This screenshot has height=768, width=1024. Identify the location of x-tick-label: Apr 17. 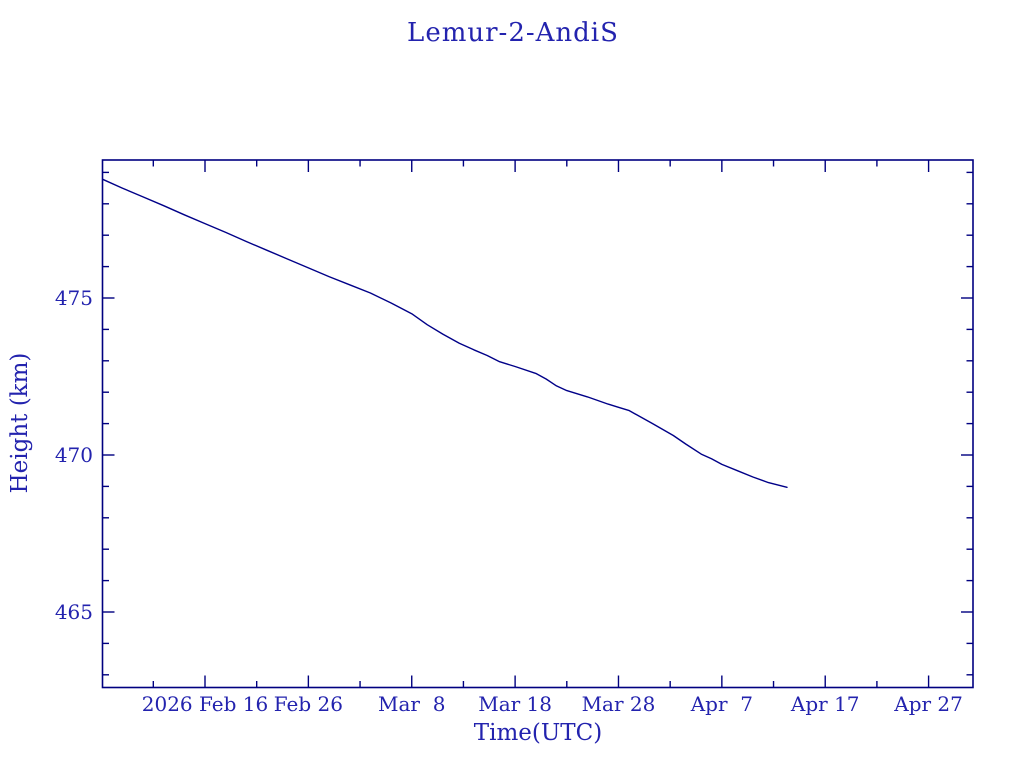
(825, 704).